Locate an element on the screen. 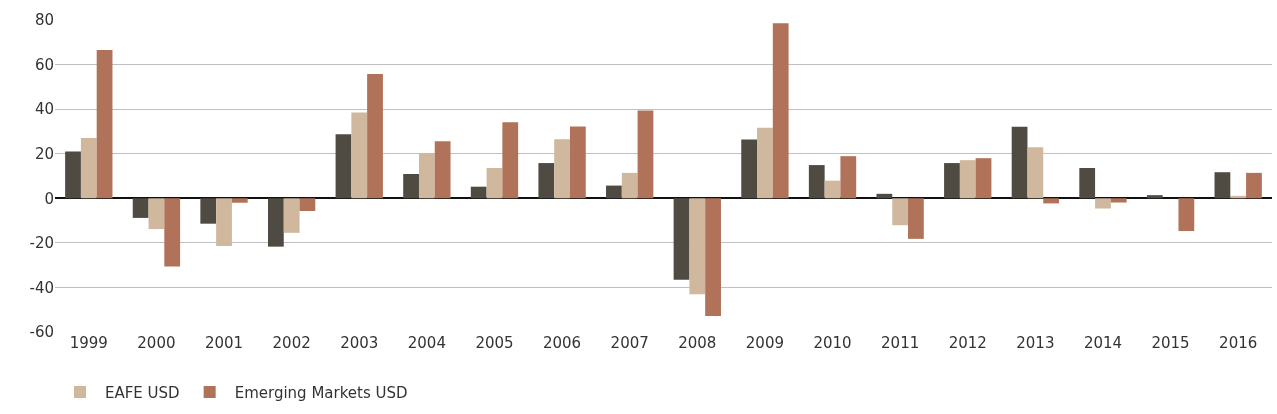 The image size is (1277, 414). x-tick-label: 2008 is located at coordinates (697, 343).